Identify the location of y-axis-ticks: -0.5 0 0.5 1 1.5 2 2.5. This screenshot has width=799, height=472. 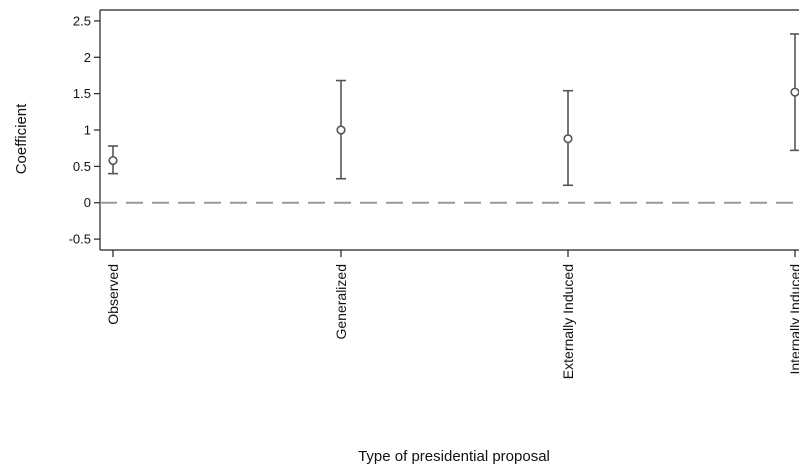
(84, 130).